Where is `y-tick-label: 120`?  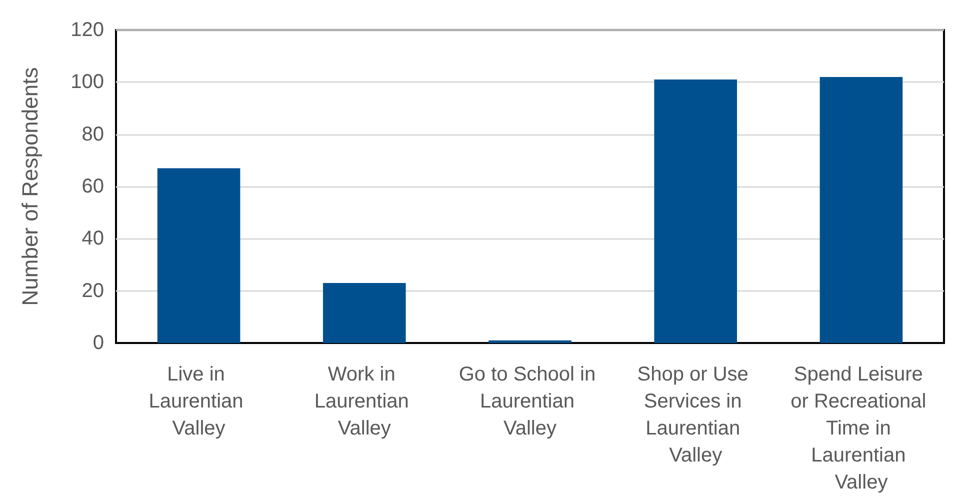 y-tick-label: 120 is located at coordinates (87, 30).